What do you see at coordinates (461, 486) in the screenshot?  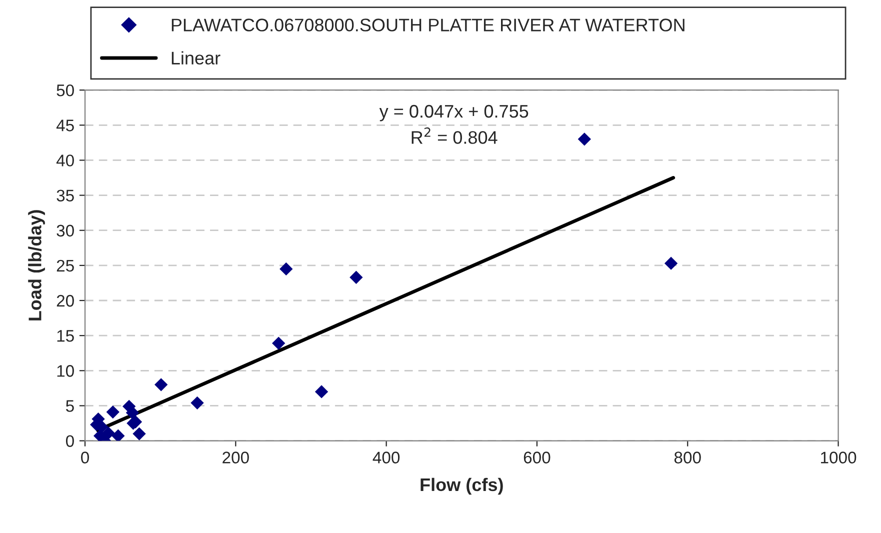 I see `x-axis-title: Flow (cfs)` at bounding box center [461, 486].